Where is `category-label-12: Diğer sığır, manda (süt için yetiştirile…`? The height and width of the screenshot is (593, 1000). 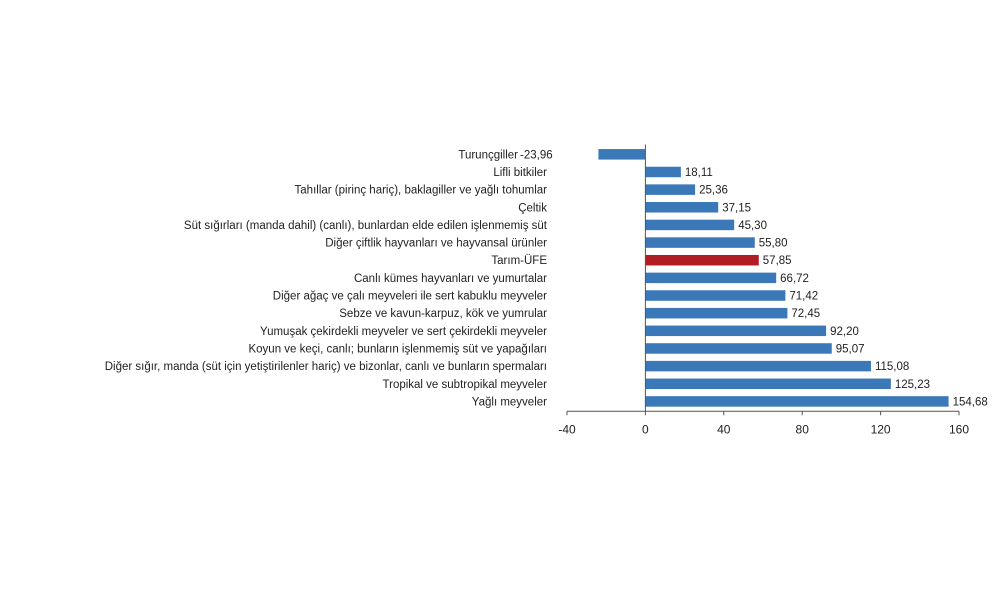 category-label-12: Diğer sığır, manda (süt için yetiştirile… is located at coordinates (326, 367).